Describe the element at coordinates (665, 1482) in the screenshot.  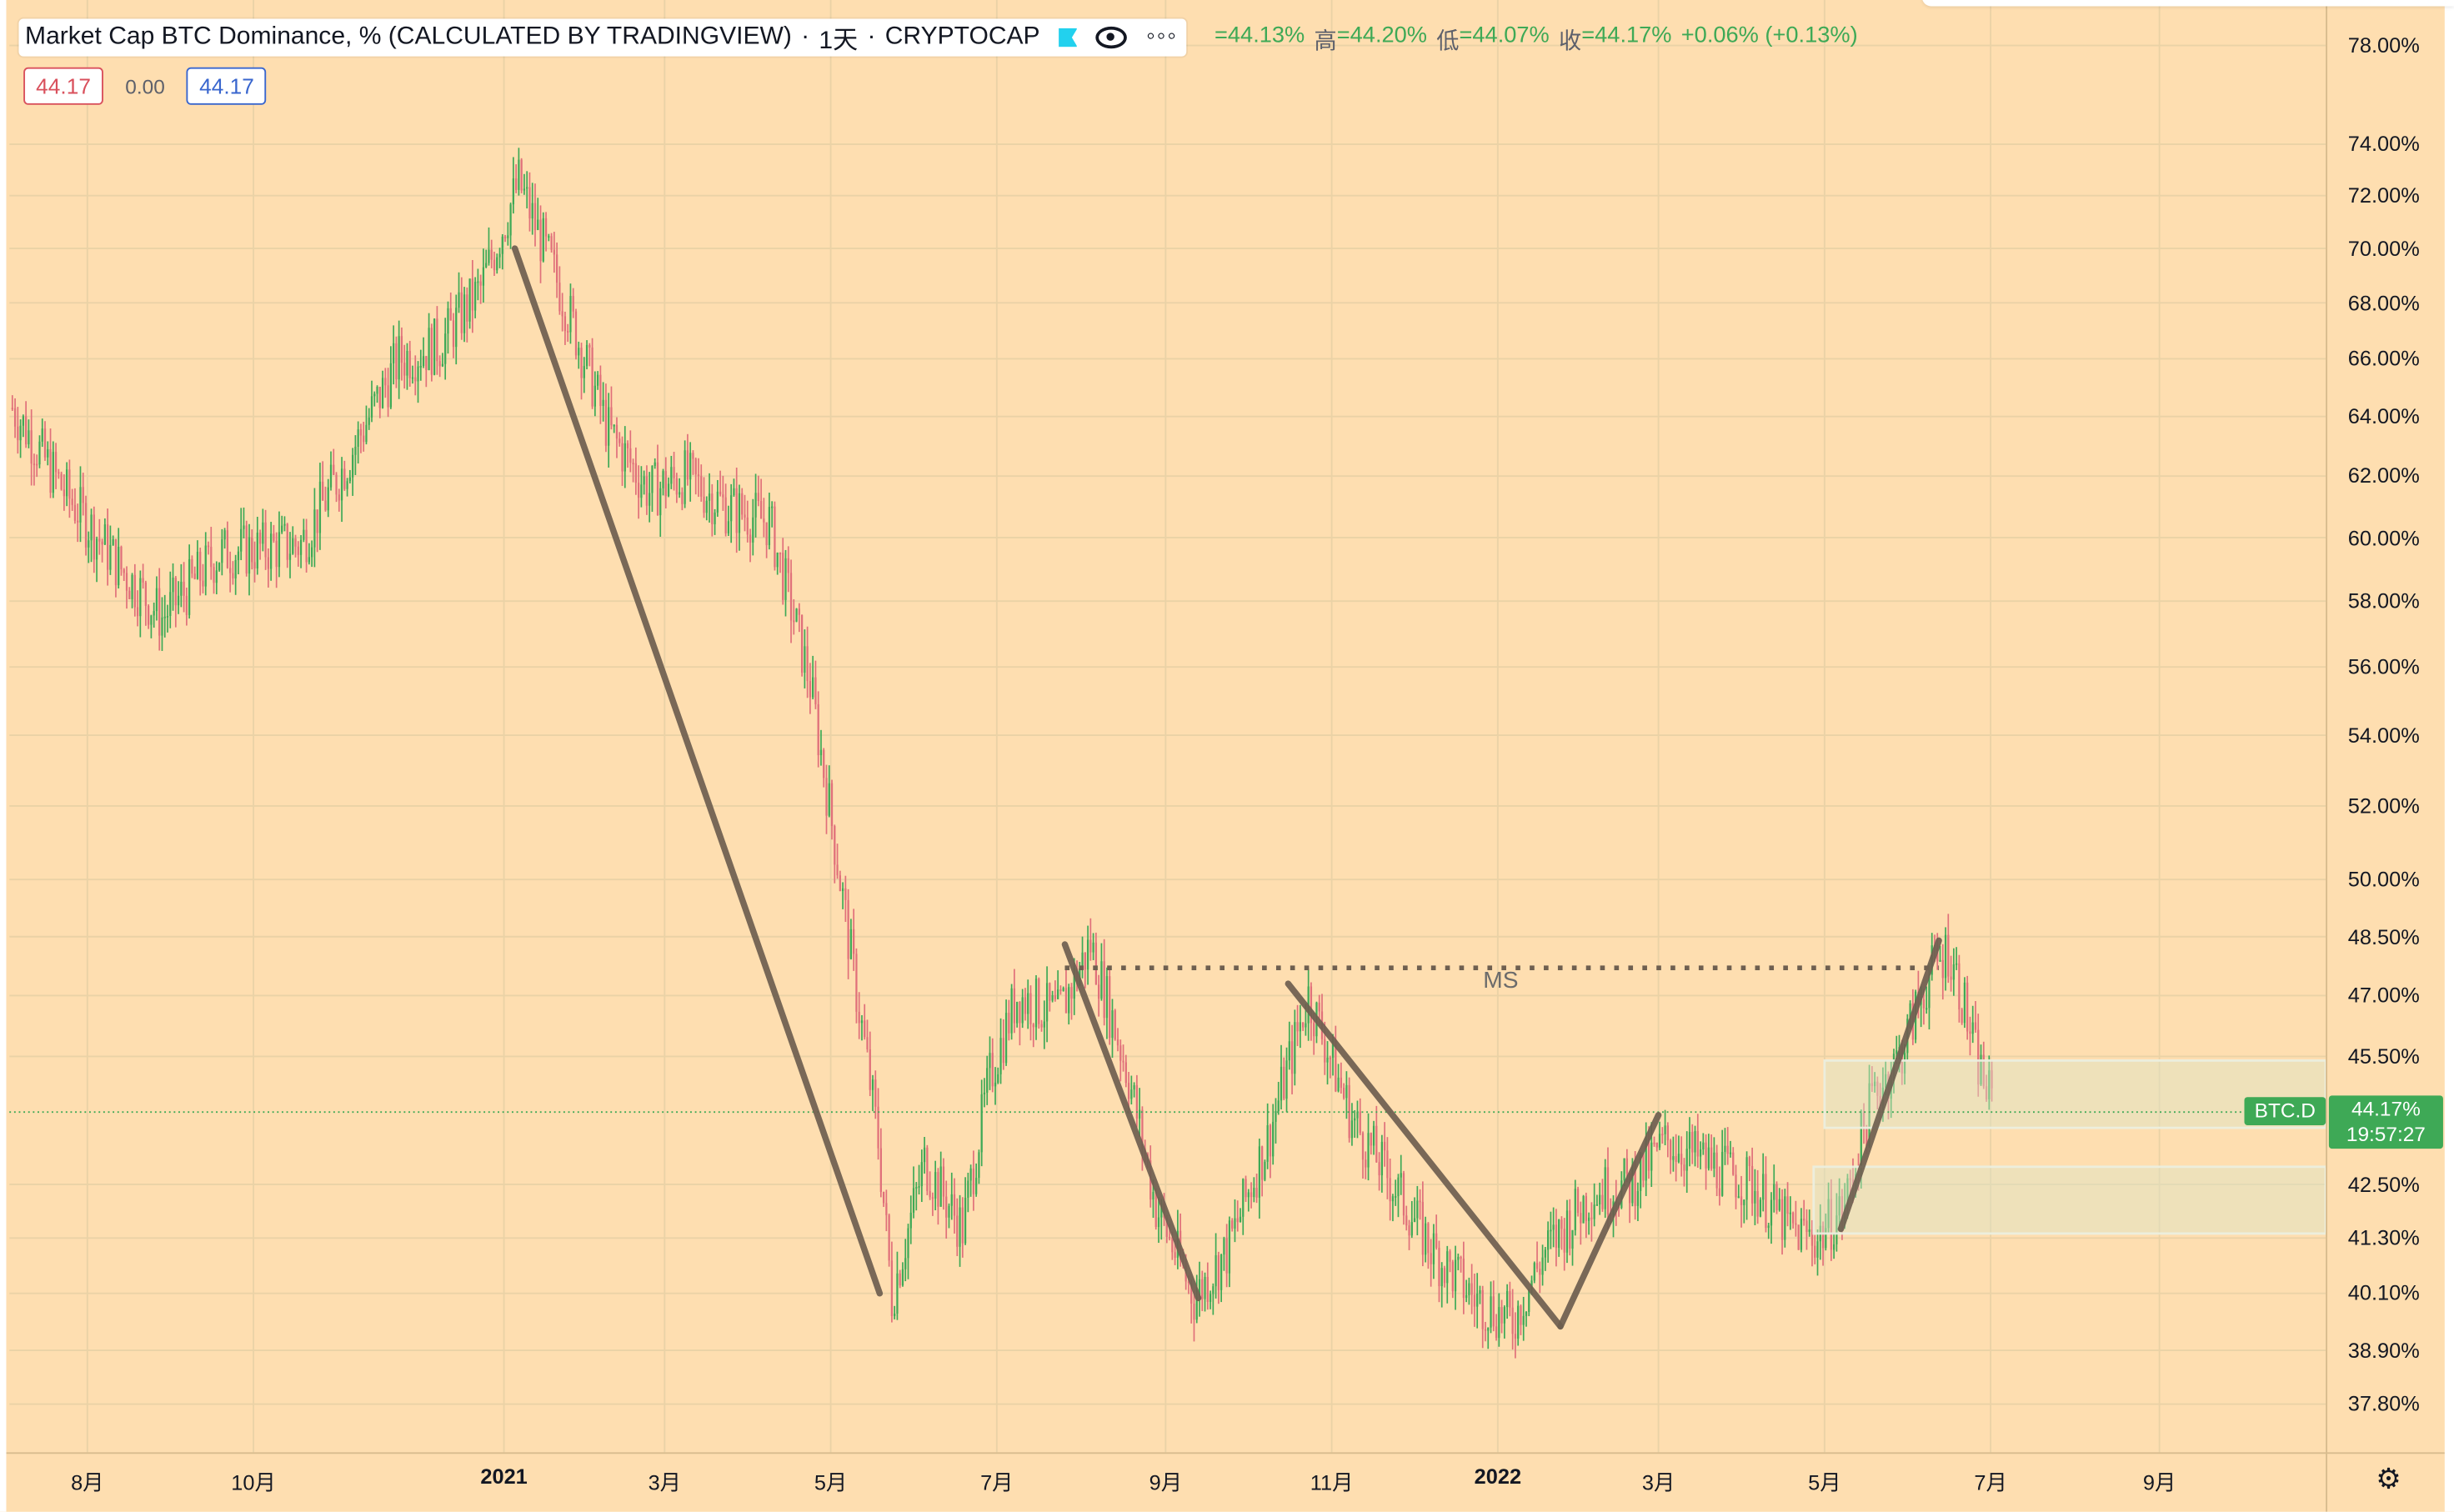
I see `x-tick-label: 3月` at that location.